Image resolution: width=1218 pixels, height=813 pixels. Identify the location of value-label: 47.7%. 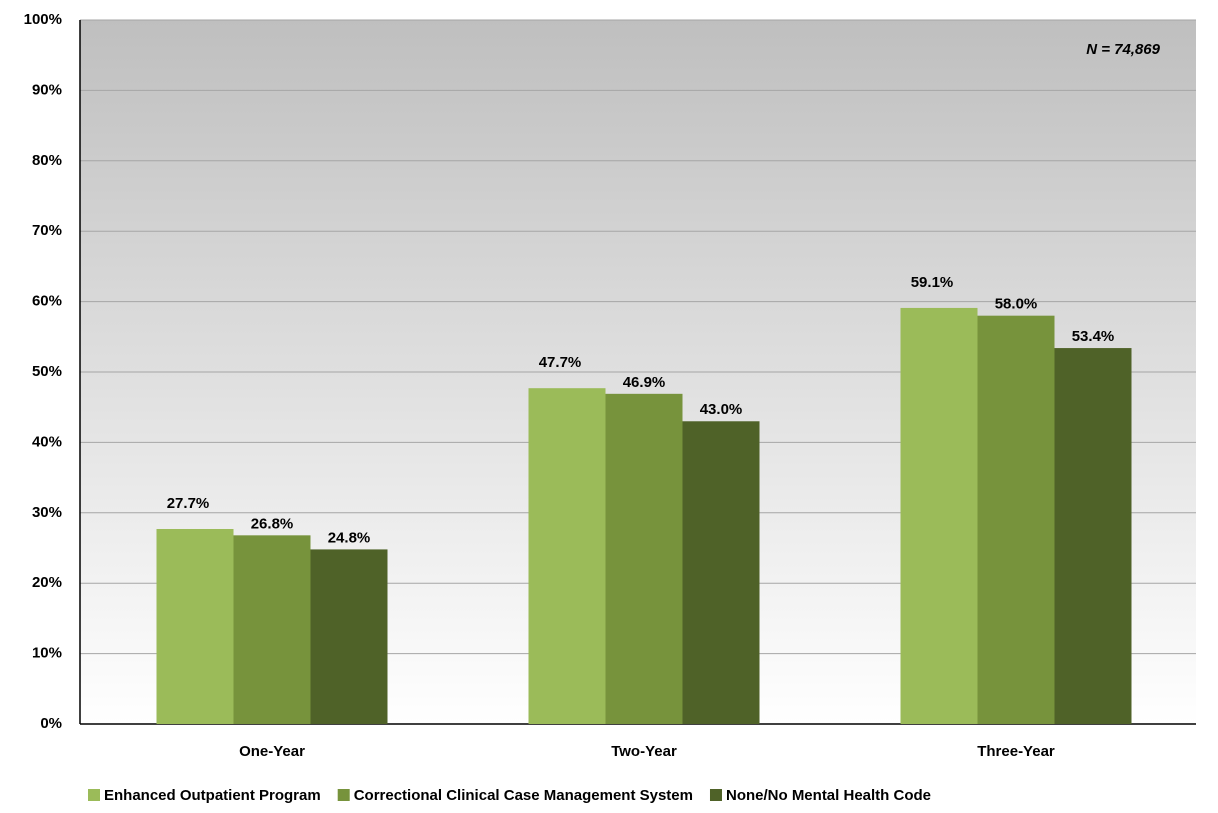
(560, 362).